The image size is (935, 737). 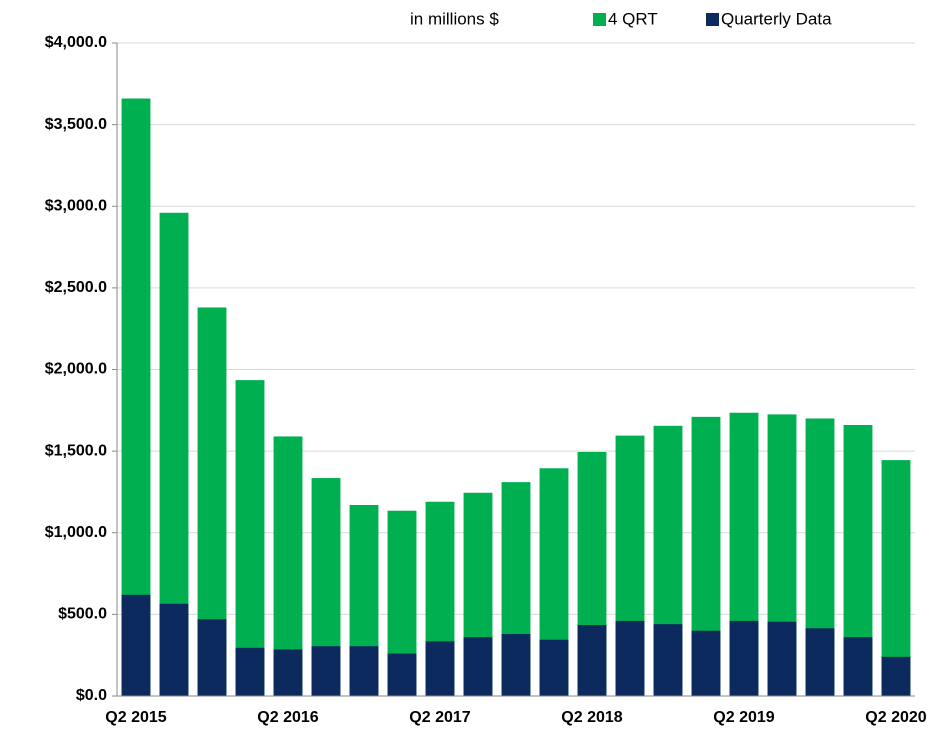 I want to click on x-tick-label: Q2 2018, so click(x=591, y=717).